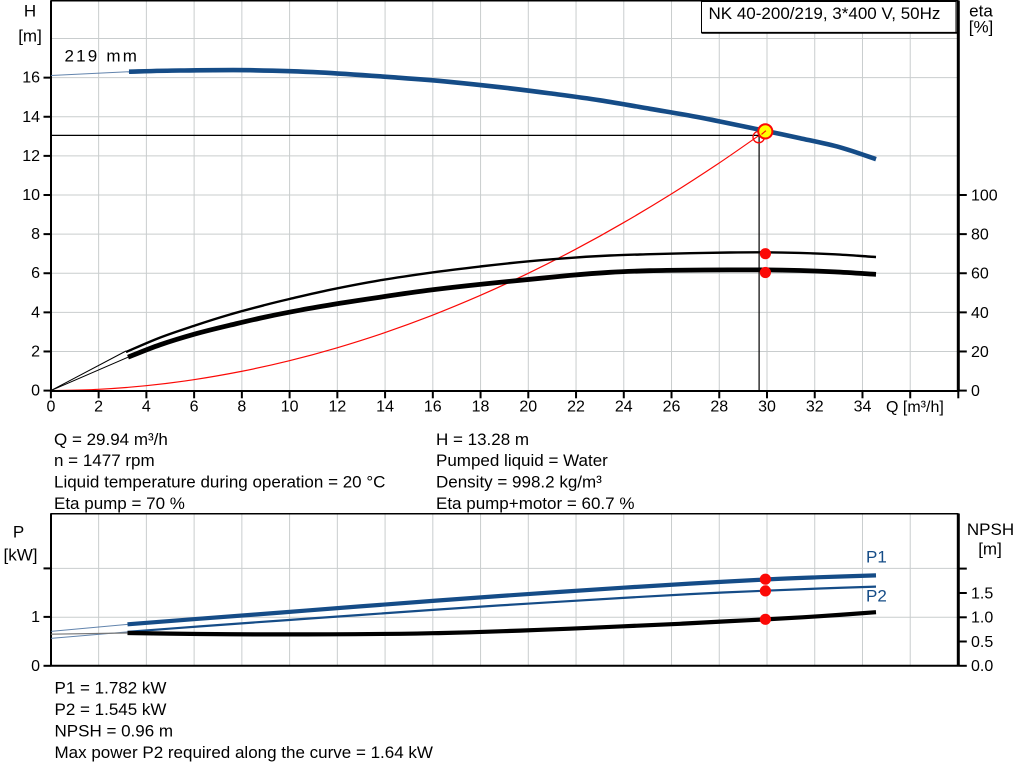 This screenshot has width=1024, height=781. Describe the element at coordinates (915, 407) in the screenshot. I see `svg-text: Q [m³/h]` at that location.